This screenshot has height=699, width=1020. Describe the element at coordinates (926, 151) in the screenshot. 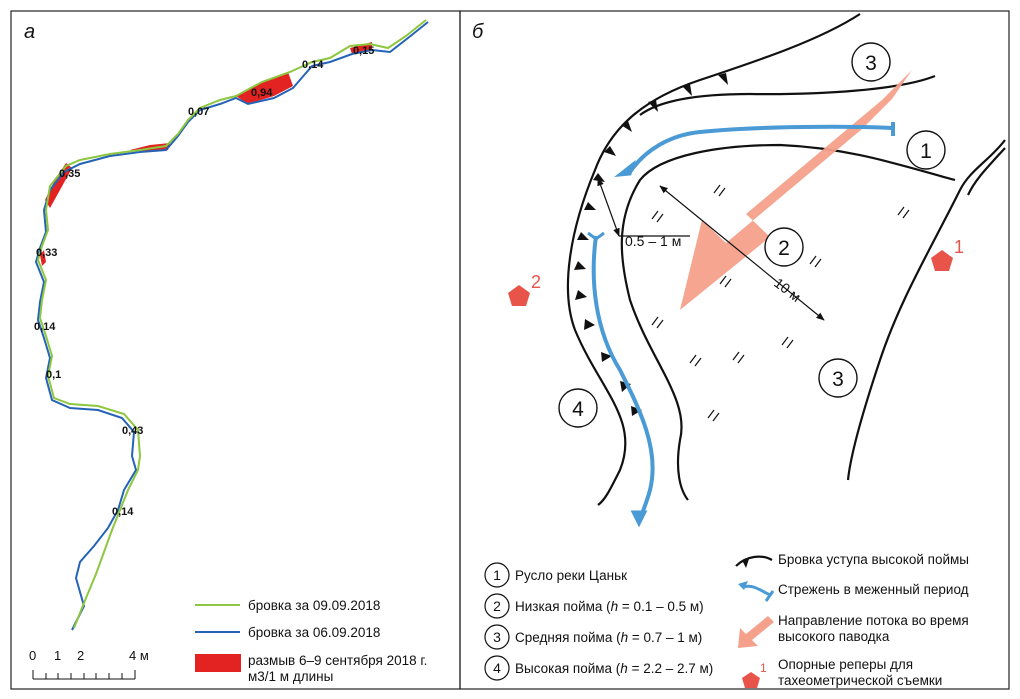

I see `zone-label: 1` at that location.